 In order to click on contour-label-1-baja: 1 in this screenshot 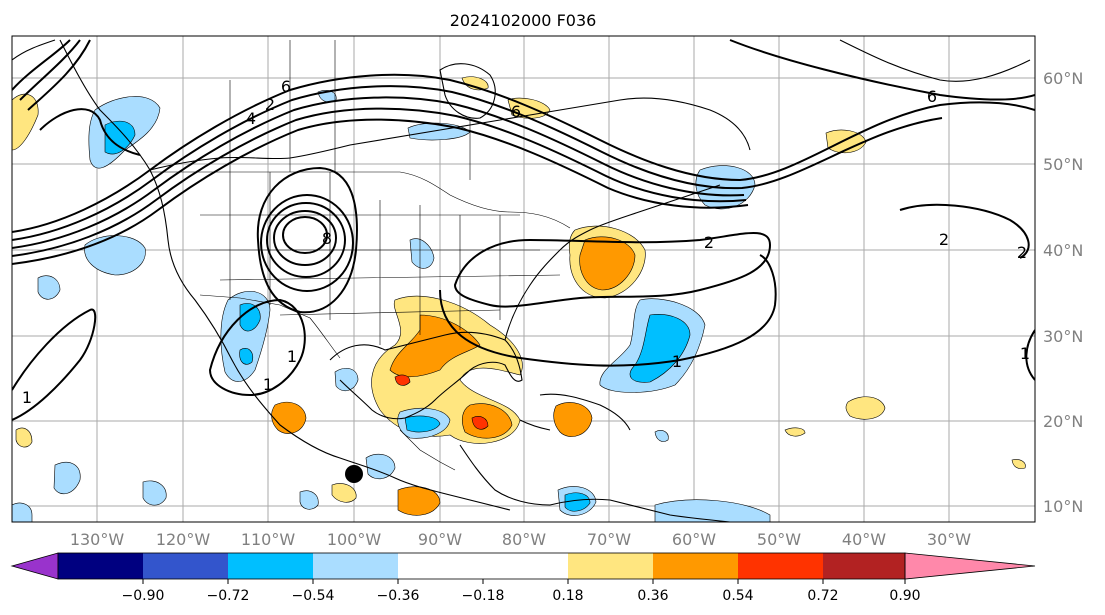, I will do `click(268, 384)`.